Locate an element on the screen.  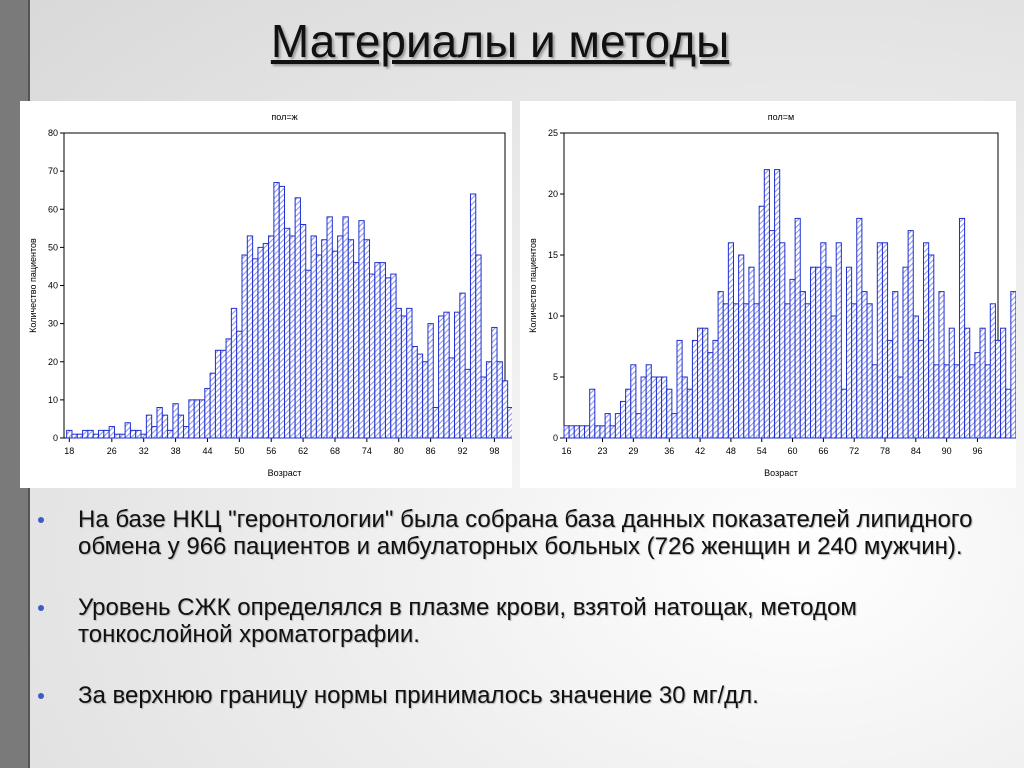
x-tick-label: 56 is located at coordinates (271, 451).